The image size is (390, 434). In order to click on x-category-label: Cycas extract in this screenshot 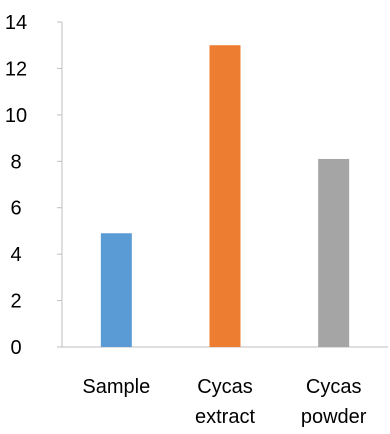, I will do `click(225, 402)`.